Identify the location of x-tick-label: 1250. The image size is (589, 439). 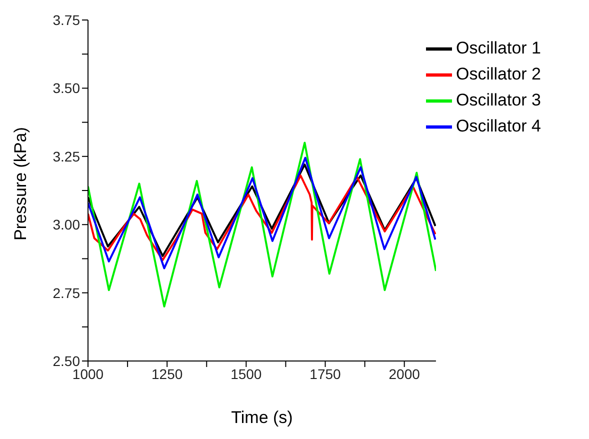
(167, 374).